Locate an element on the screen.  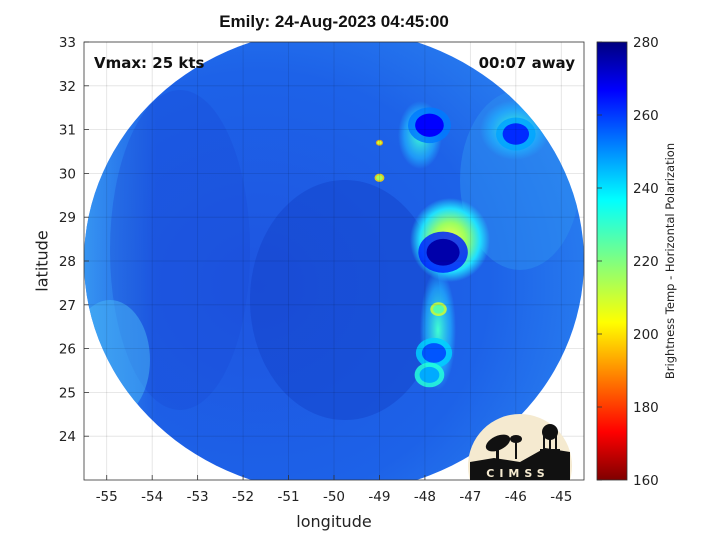
x-tick-label: -54 is located at coordinates (152, 497).